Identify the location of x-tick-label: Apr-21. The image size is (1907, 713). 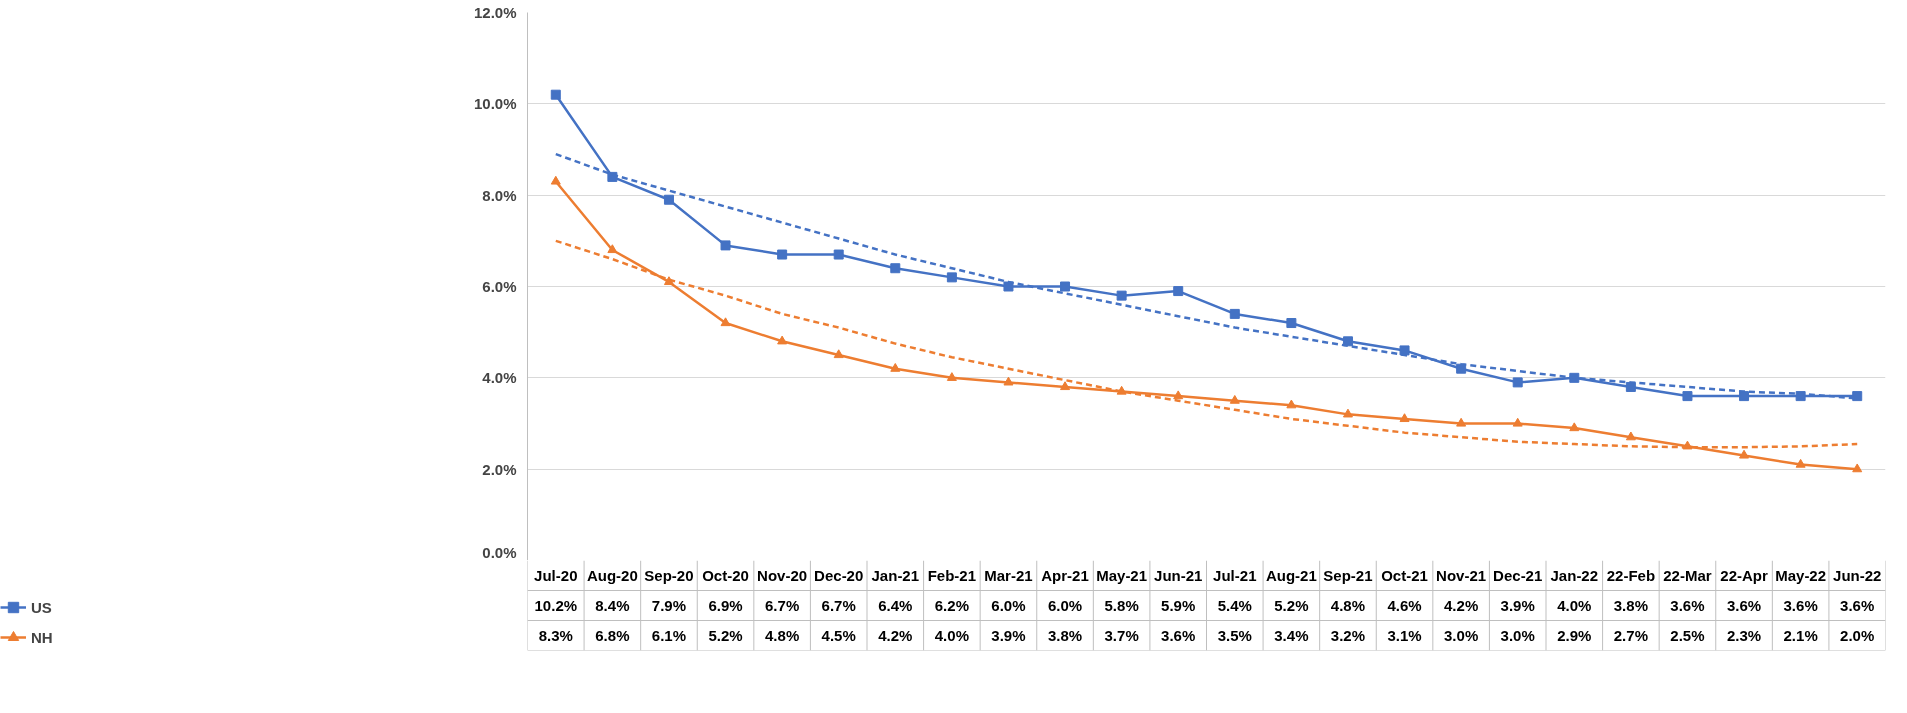
(1065, 575).